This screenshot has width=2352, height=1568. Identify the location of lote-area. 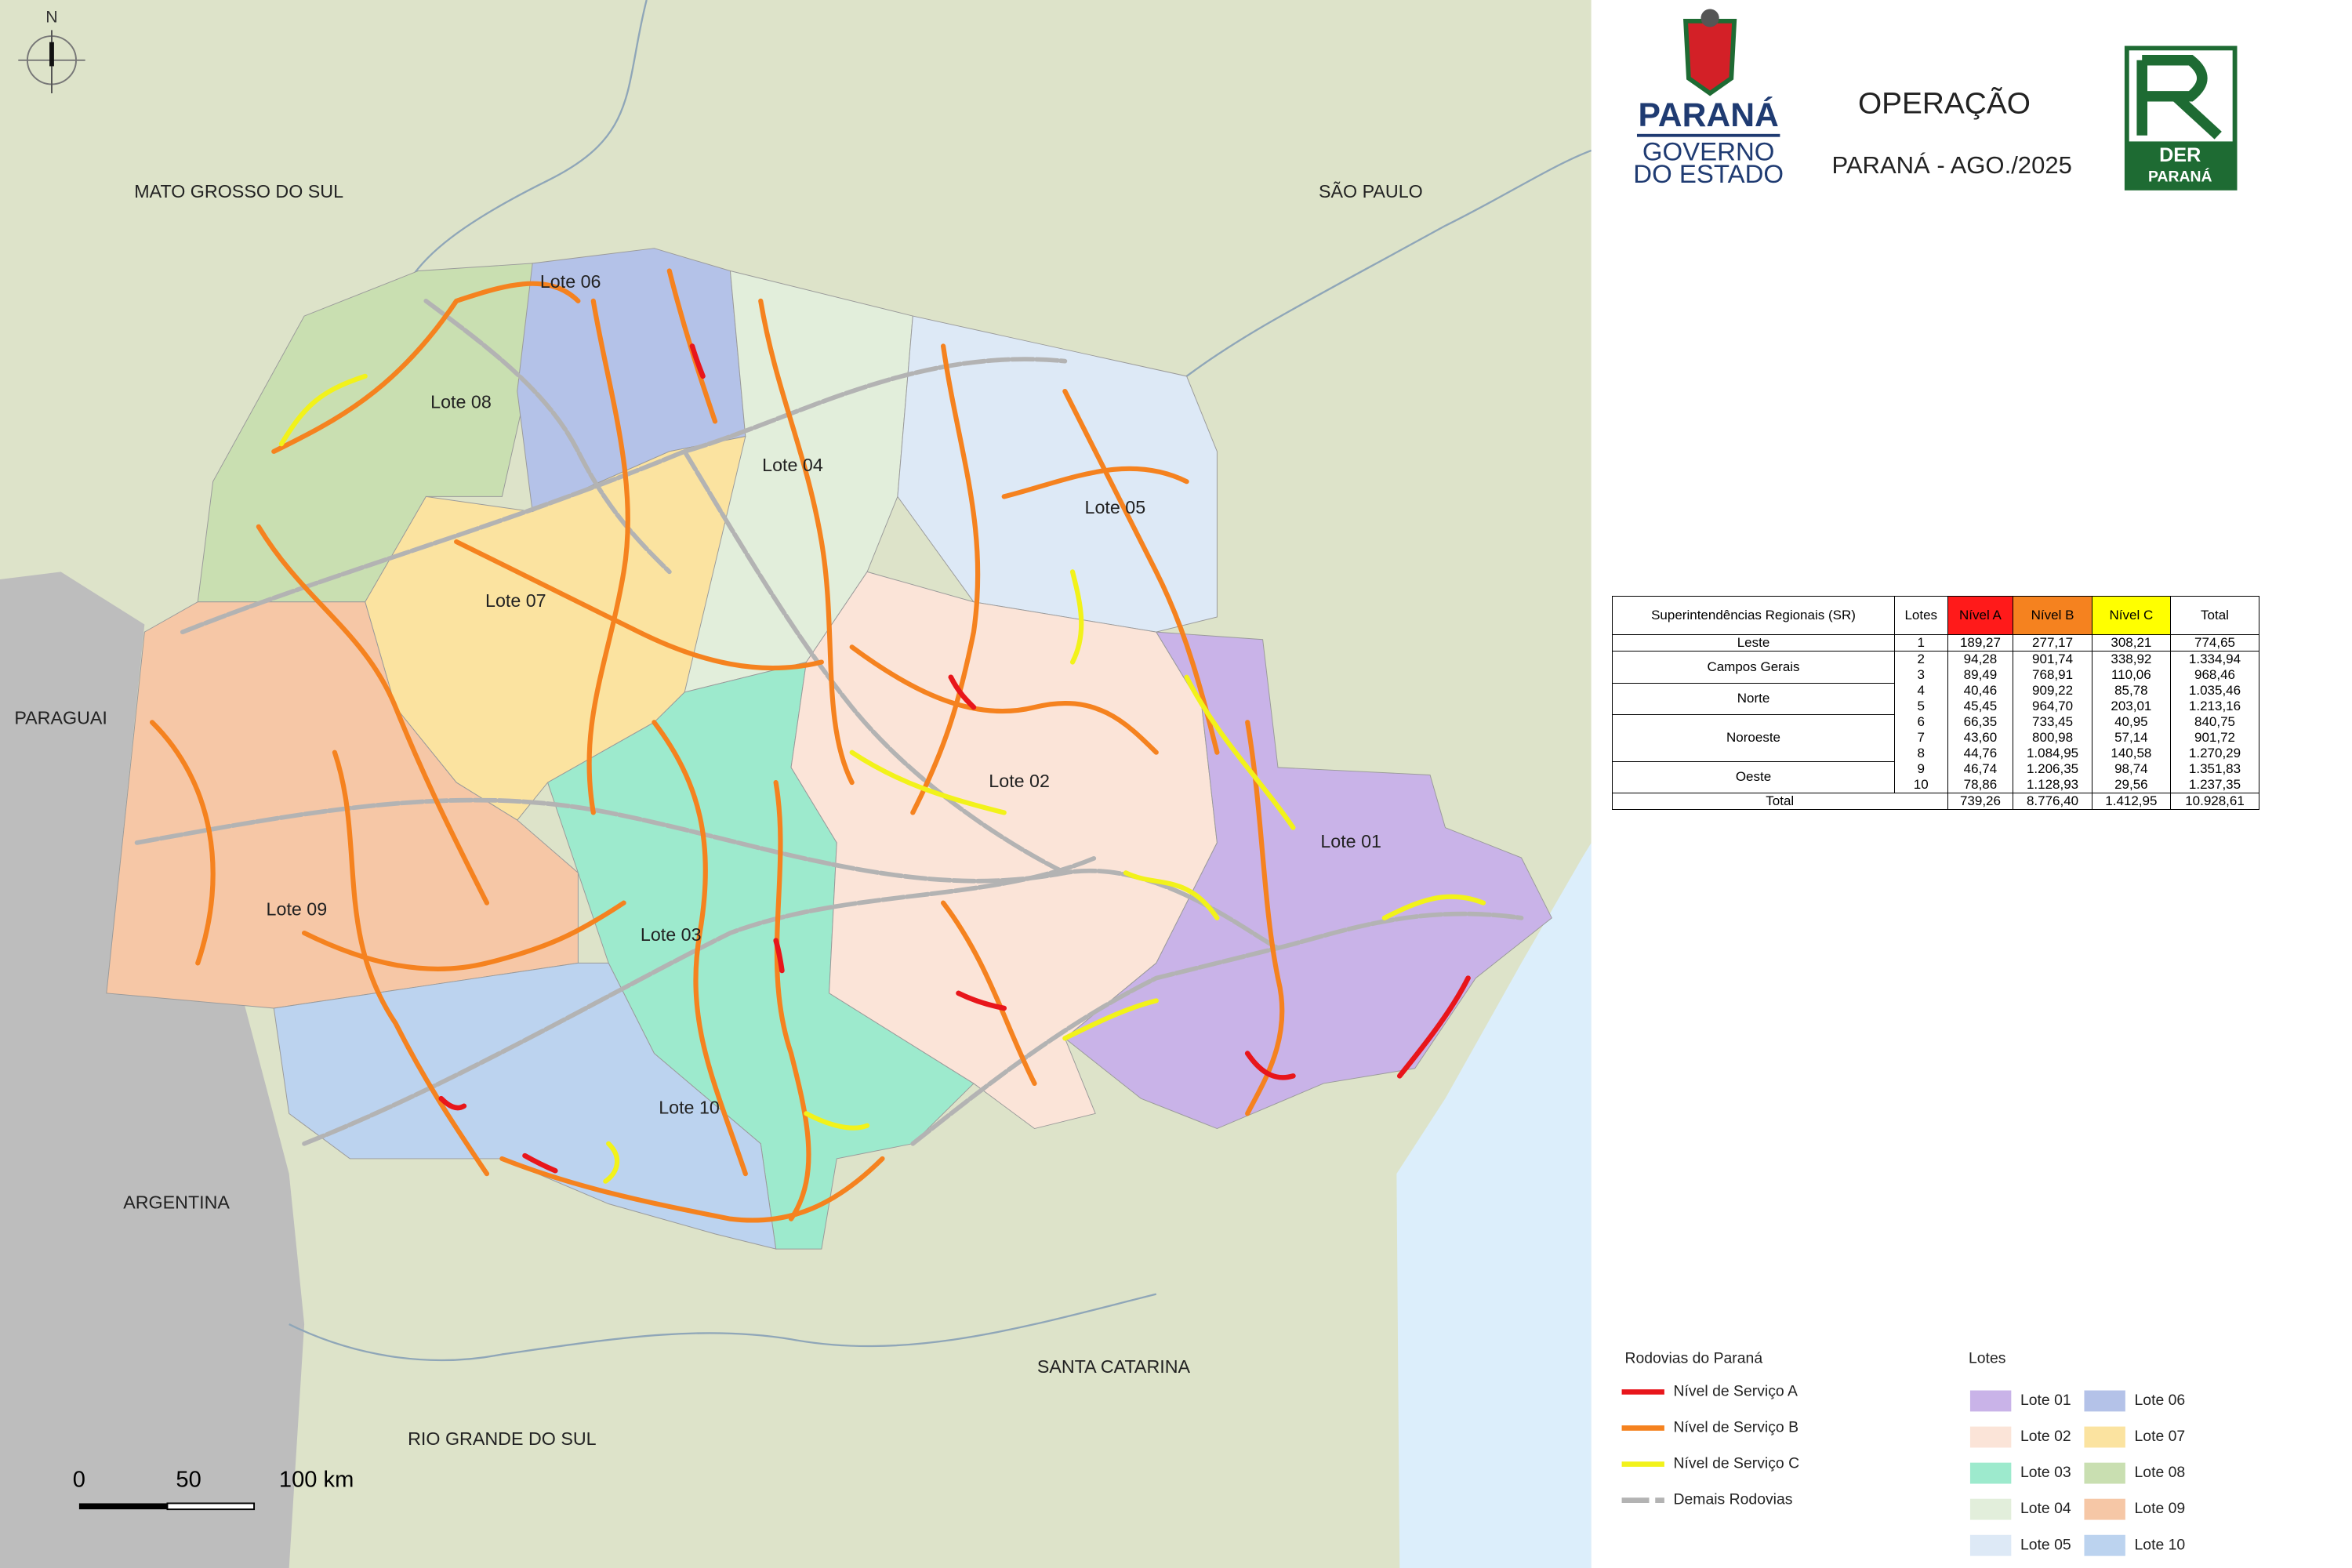
(1308, 881).